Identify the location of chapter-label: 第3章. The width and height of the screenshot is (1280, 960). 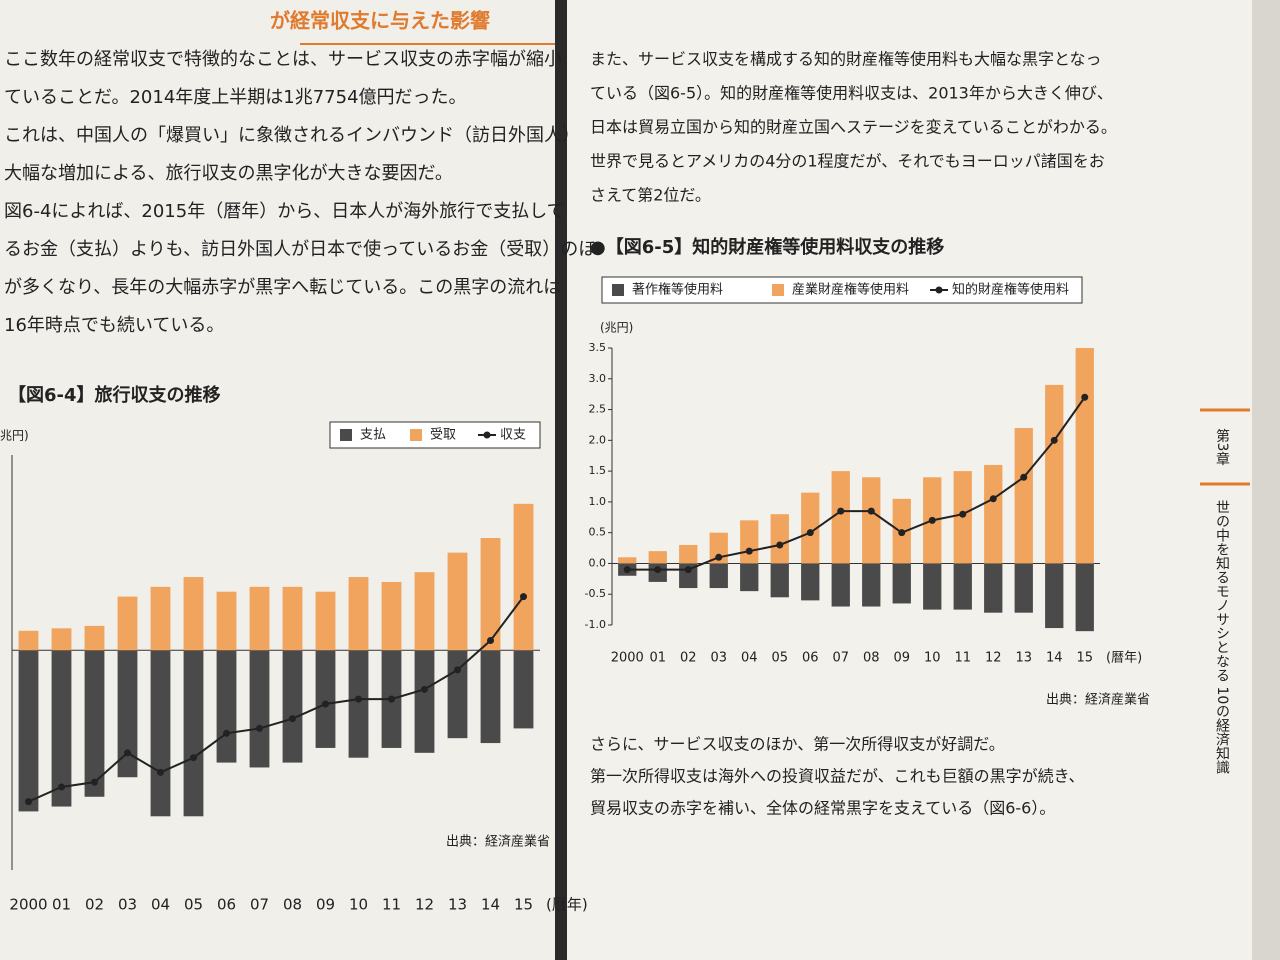
(1222, 447).